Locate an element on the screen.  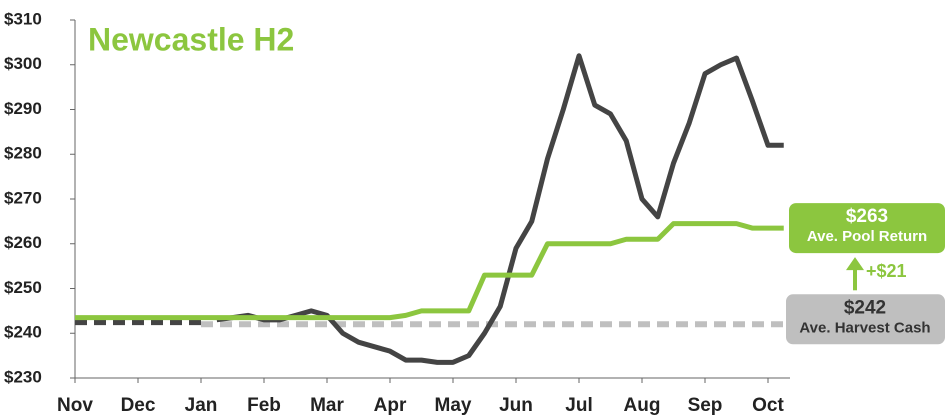
x-tick-label: Oct is located at coordinates (768, 405).